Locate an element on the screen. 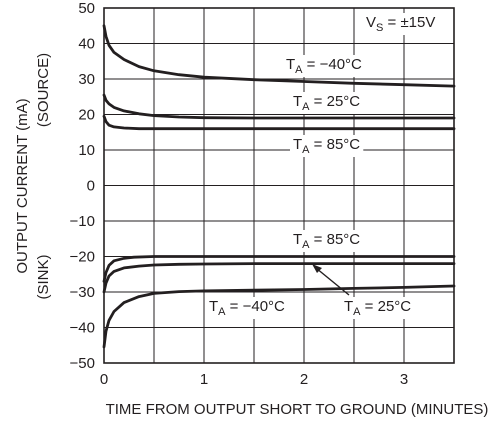  curve-label-0: TA = −40°C is located at coordinates (324, 66).